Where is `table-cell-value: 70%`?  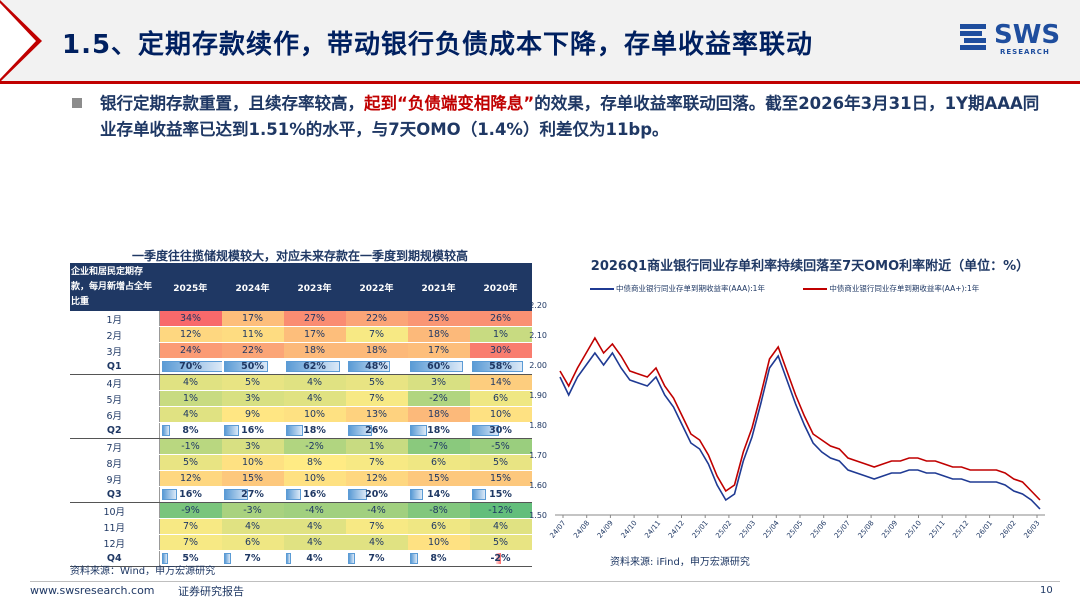 table-cell-value: 70% is located at coordinates (190, 366).